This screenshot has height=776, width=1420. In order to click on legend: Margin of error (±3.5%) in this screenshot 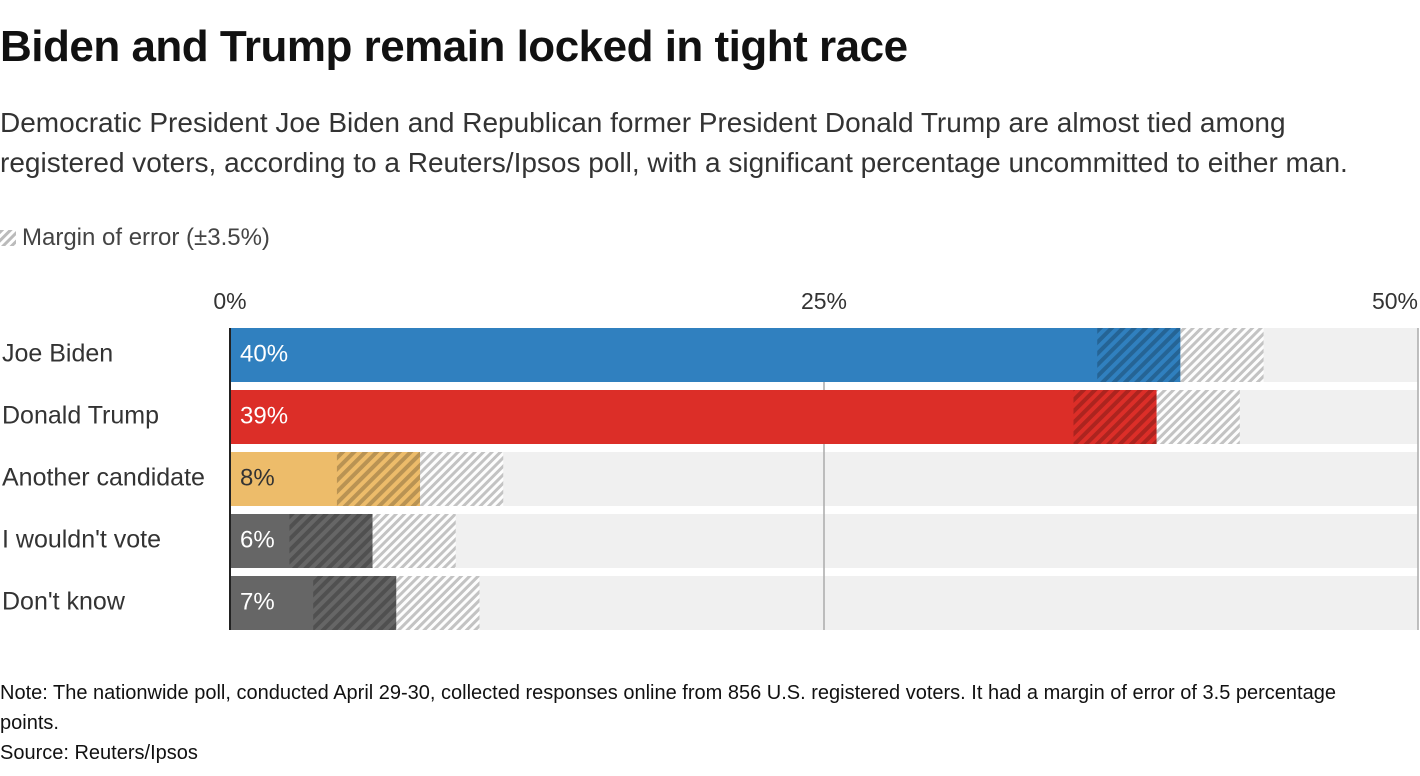, I will do `click(135, 238)`.